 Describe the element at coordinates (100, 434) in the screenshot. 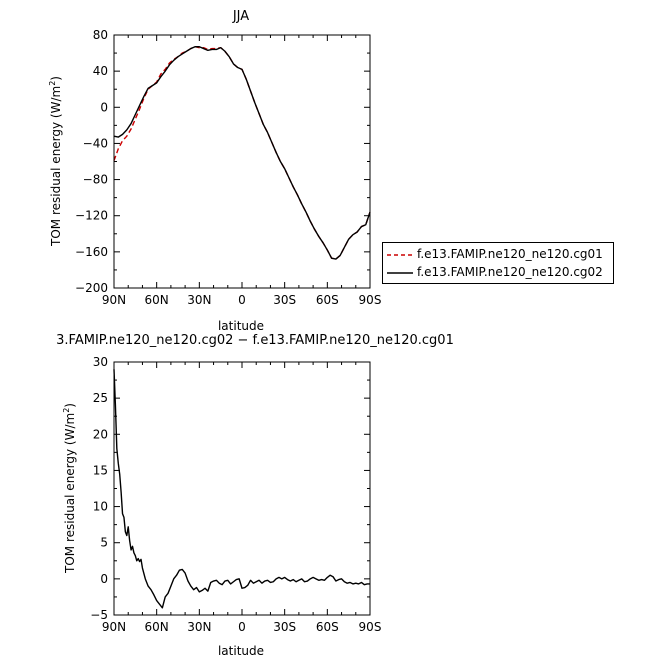

I see `bottom-y-tick-label: 20` at that location.